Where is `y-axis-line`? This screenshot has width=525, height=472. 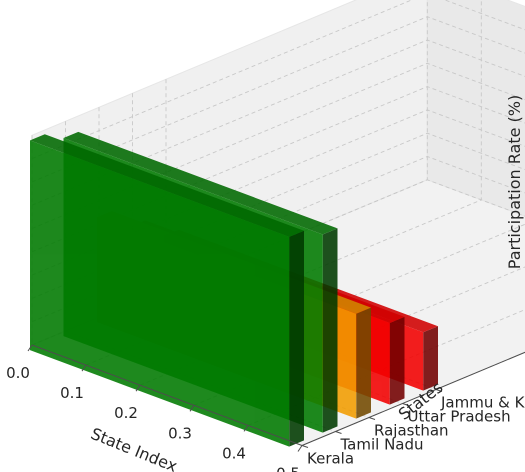 y-axis-line is located at coordinates (413, 398).